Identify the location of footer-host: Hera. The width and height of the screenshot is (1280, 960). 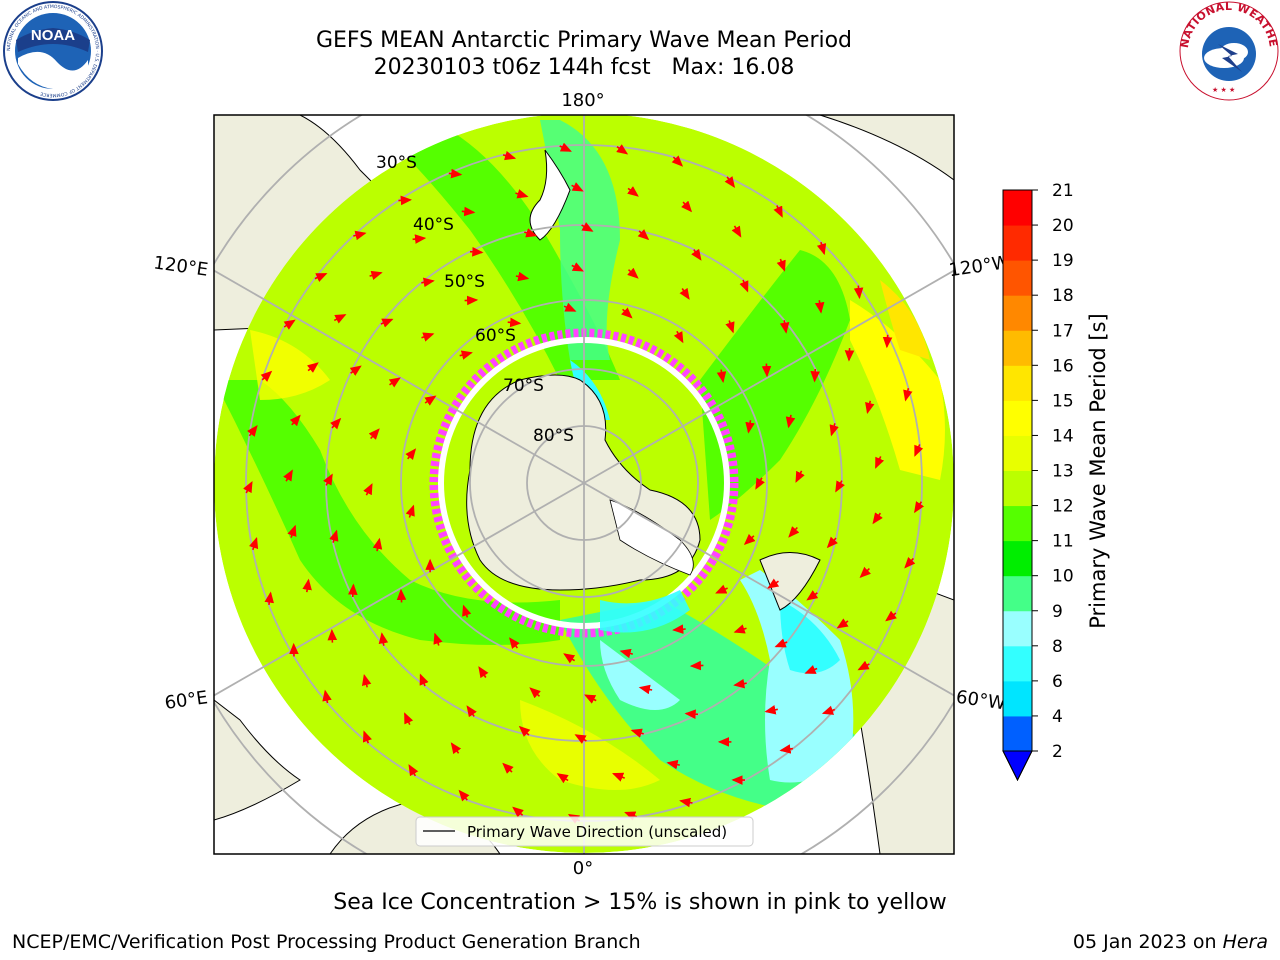
(1245, 942).